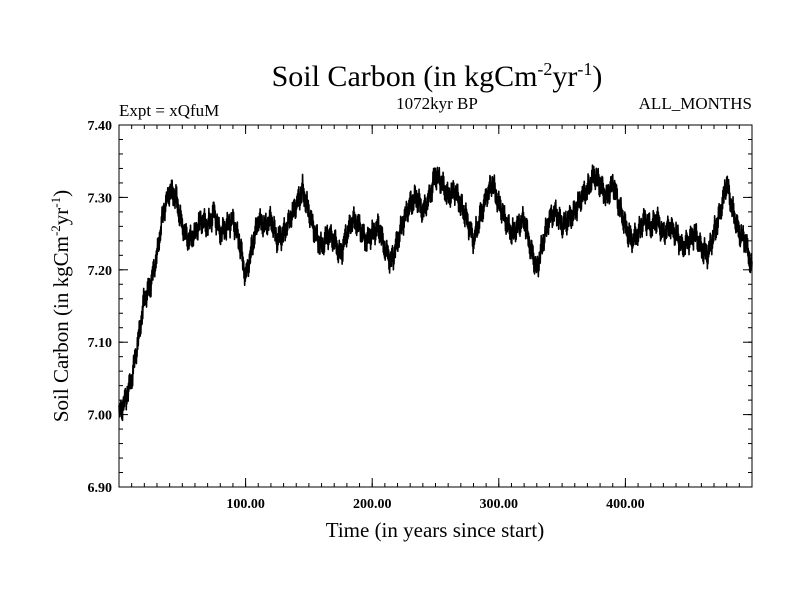  What do you see at coordinates (169, 110) in the screenshot?
I see `experiment-label: Expt = xQfuM` at bounding box center [169, 110].